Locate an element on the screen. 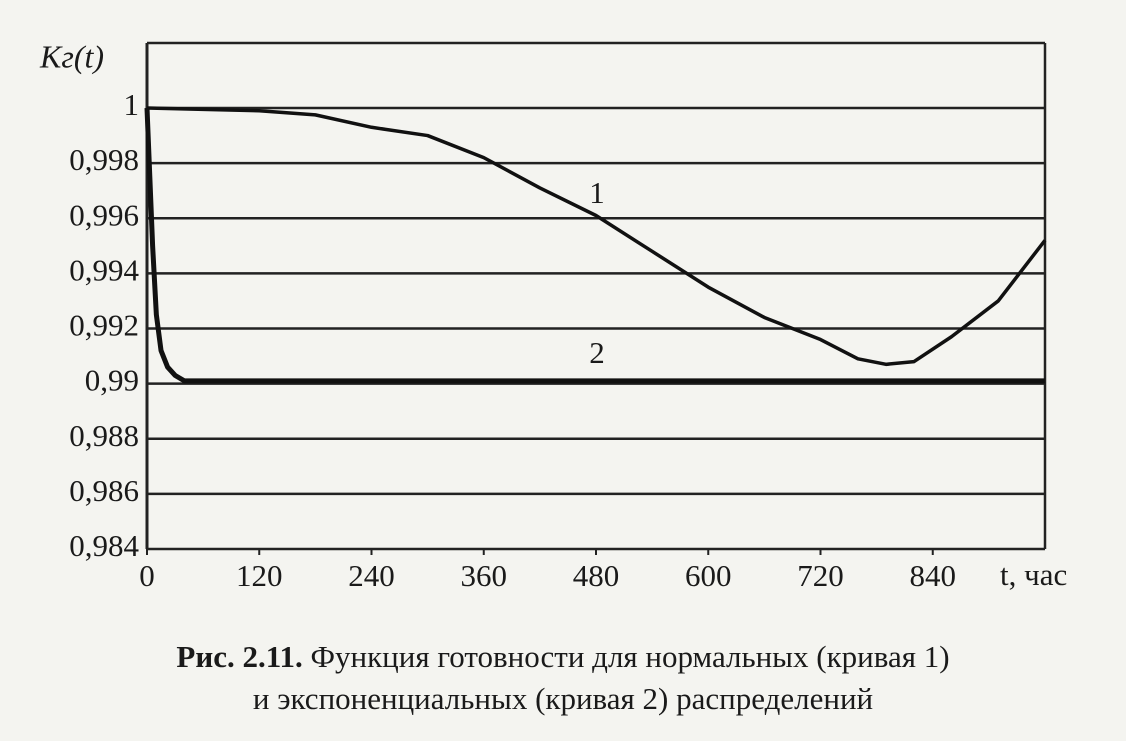 Image resolution: width=1126 pixels, height=741 pixels. caption-number: Рис. 2.11. is located at coordinates (239, 656).